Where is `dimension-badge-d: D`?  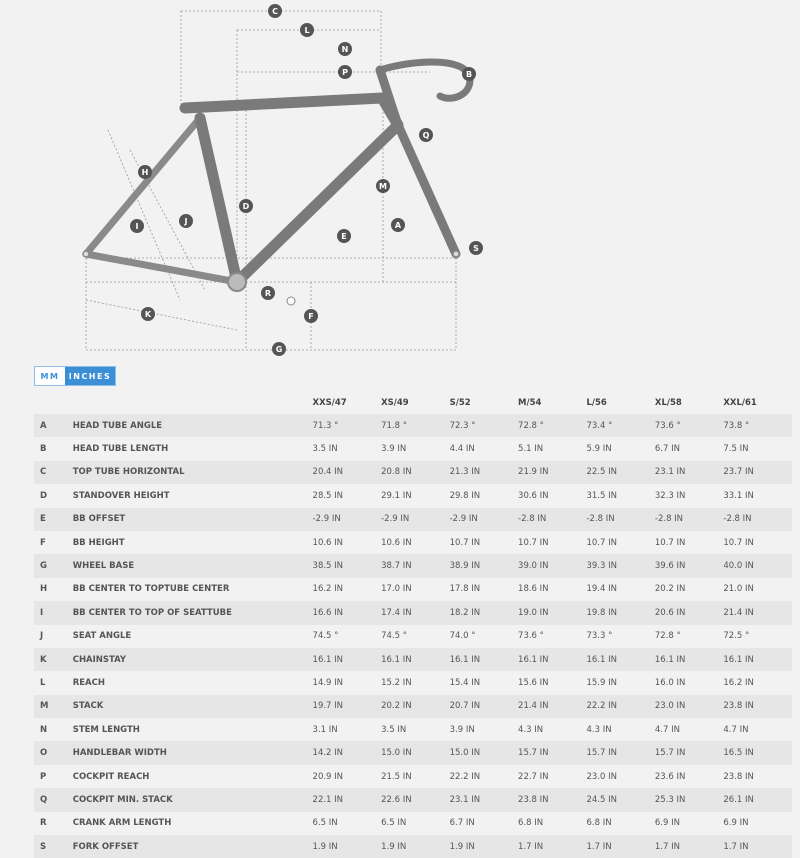 dimension-badge-d: D is located at coordinates (246, 206).